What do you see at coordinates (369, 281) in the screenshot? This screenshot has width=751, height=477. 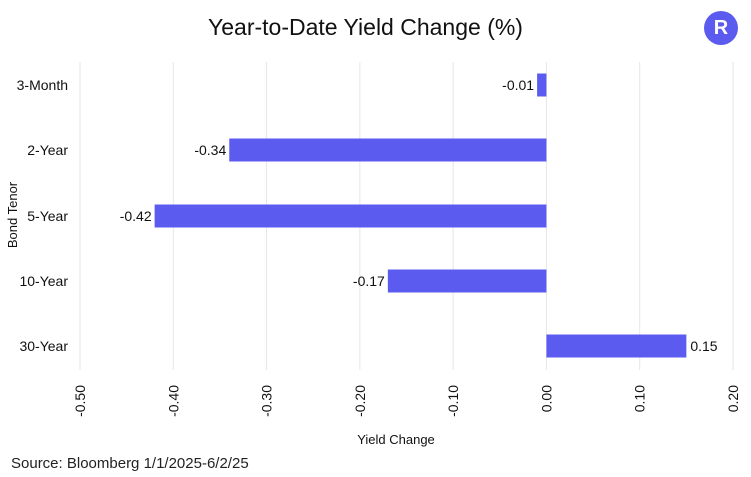 I see `value-label: -0.17` at bounding box center [369, 281].